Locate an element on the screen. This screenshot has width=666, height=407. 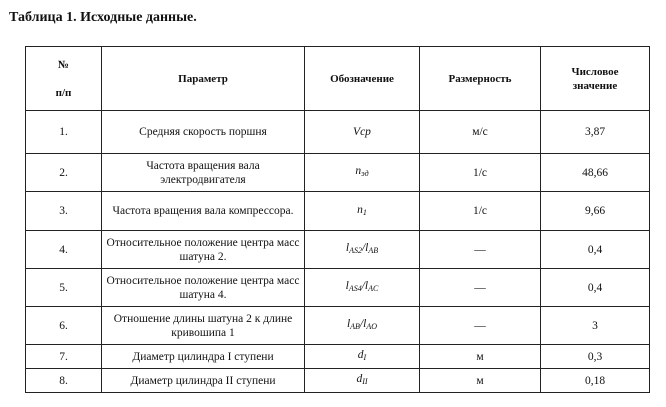
row-num: 6. is located at coordinates (63, 325).